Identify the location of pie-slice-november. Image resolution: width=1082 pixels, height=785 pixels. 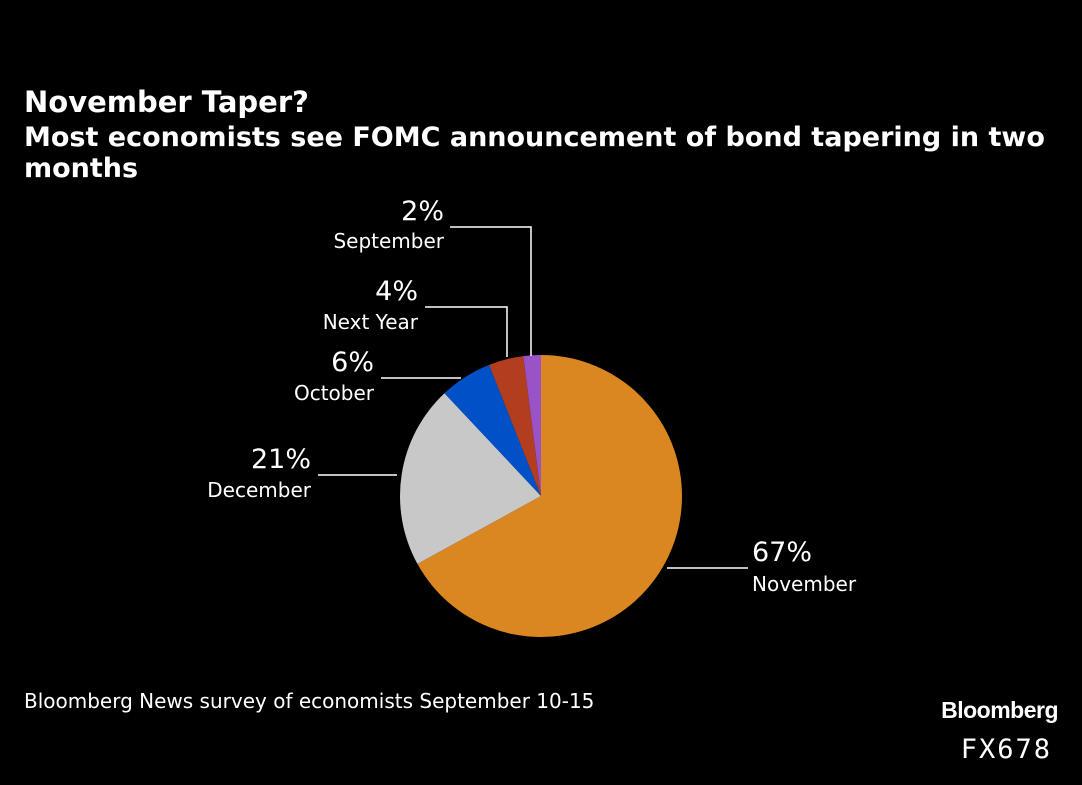
(550, 496).